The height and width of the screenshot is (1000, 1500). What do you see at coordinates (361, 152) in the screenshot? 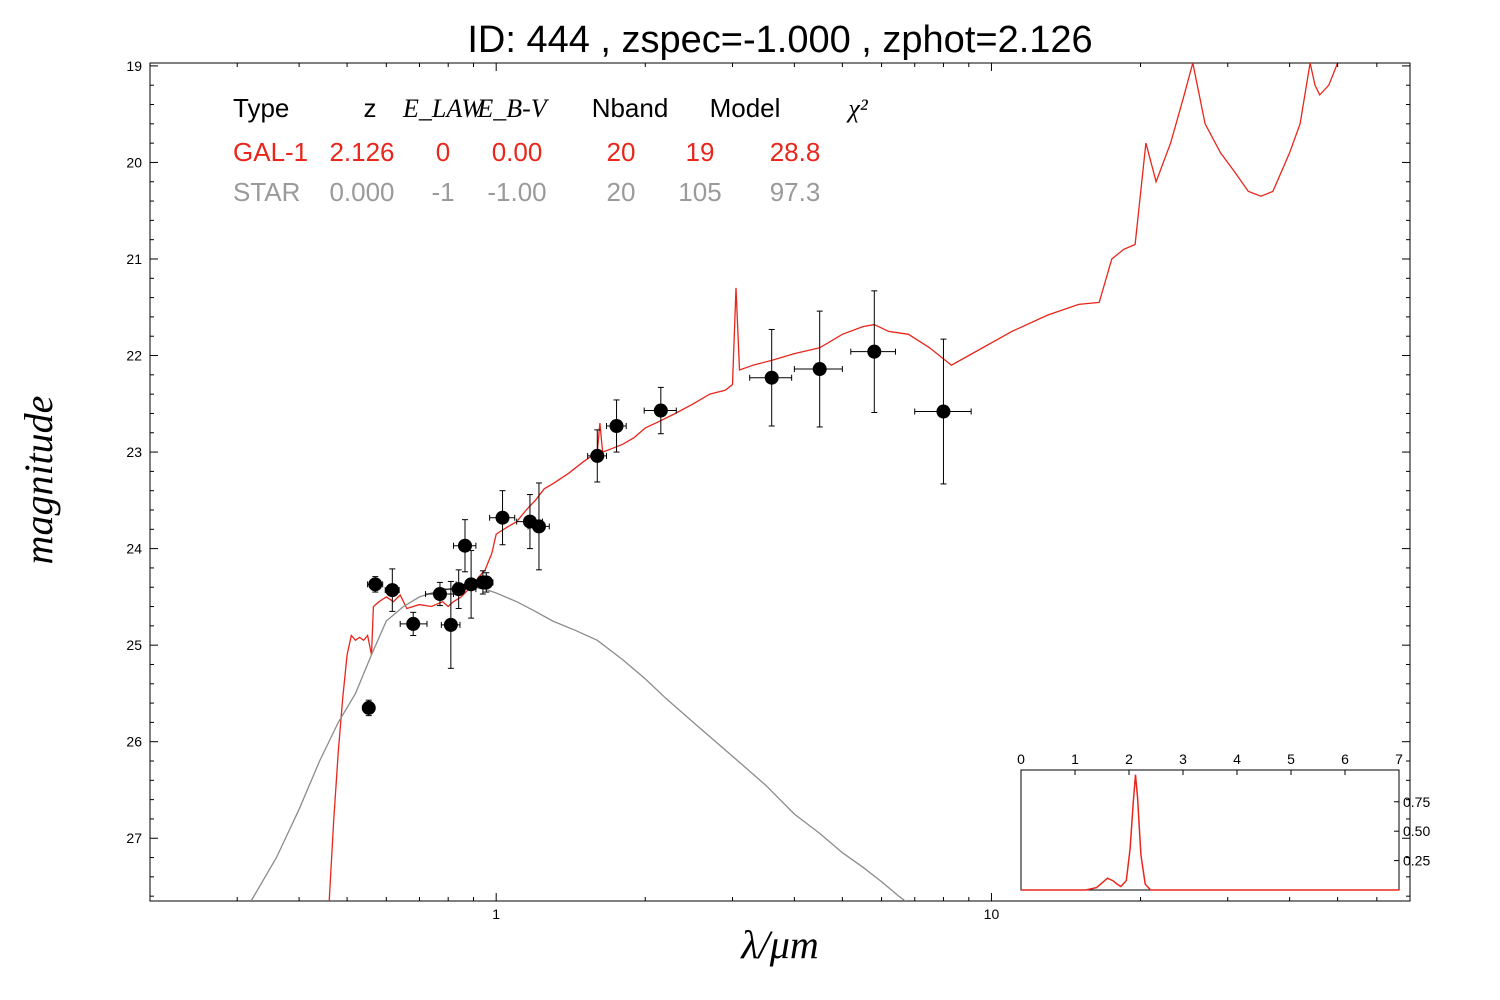
I see `table-cell-z: 2.126` at bounding box center [361, 152].